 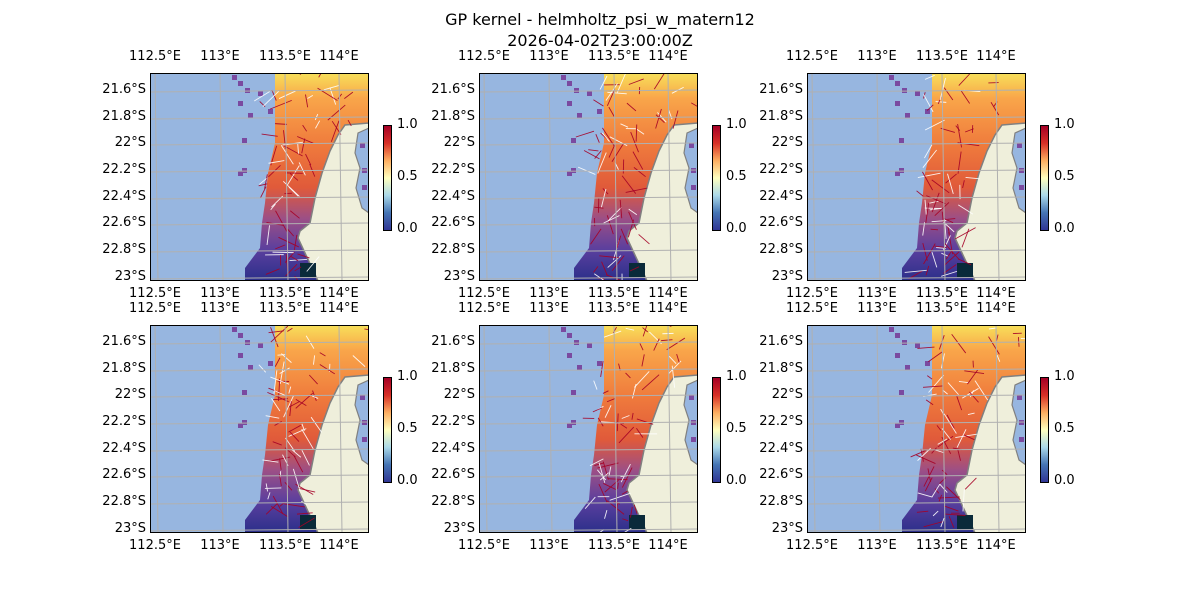 I want to click on lat-tick-label: 22.2°S, so click(x=781, y=421).